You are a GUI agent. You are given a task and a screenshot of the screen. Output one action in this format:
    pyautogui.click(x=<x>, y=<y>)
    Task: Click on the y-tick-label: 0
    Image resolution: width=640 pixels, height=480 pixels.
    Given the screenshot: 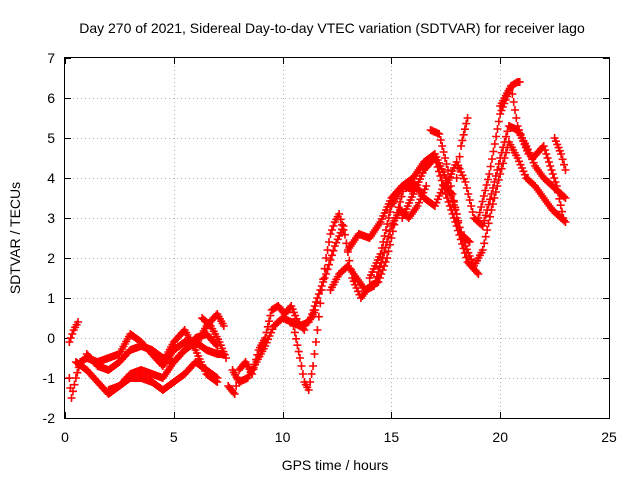 What is the action you would take?
    pyautogui.click(x=51, y=338)
    